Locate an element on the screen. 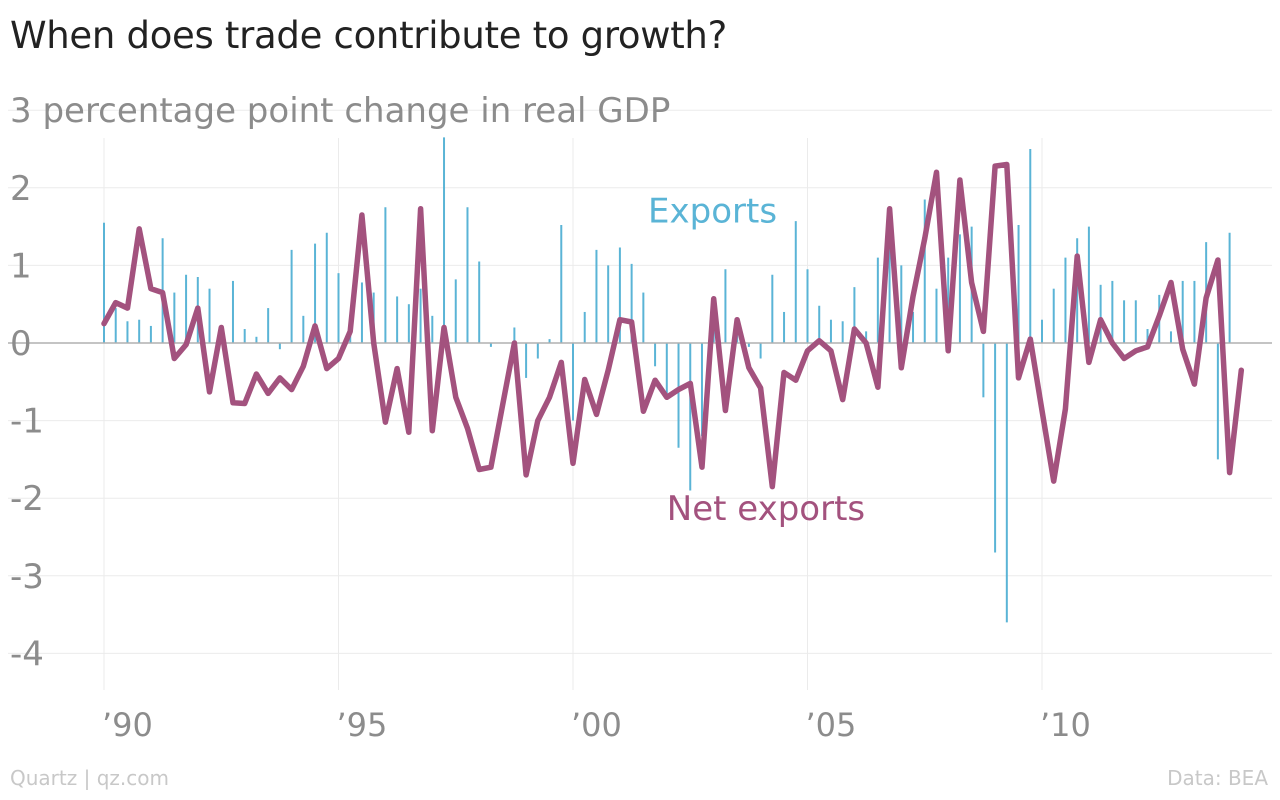  y-tick-label: -2 is located at coordinates (27, 499).